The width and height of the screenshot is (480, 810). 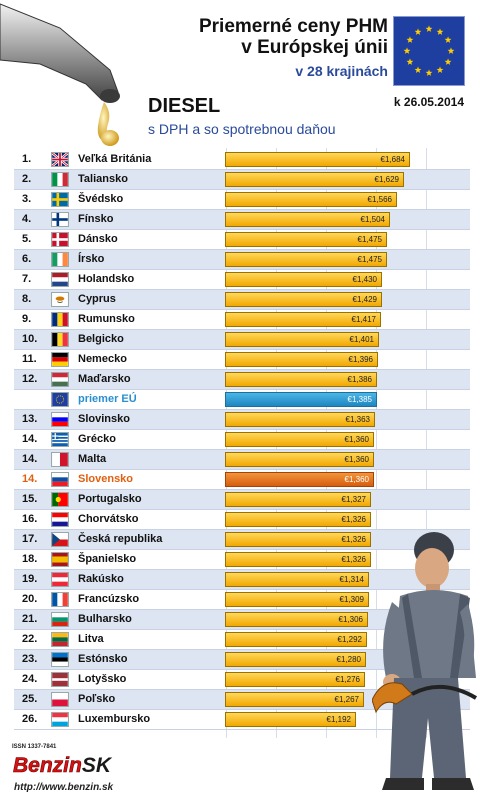 I want to click on price-bar: €1,292, so click(x=296, y=639).